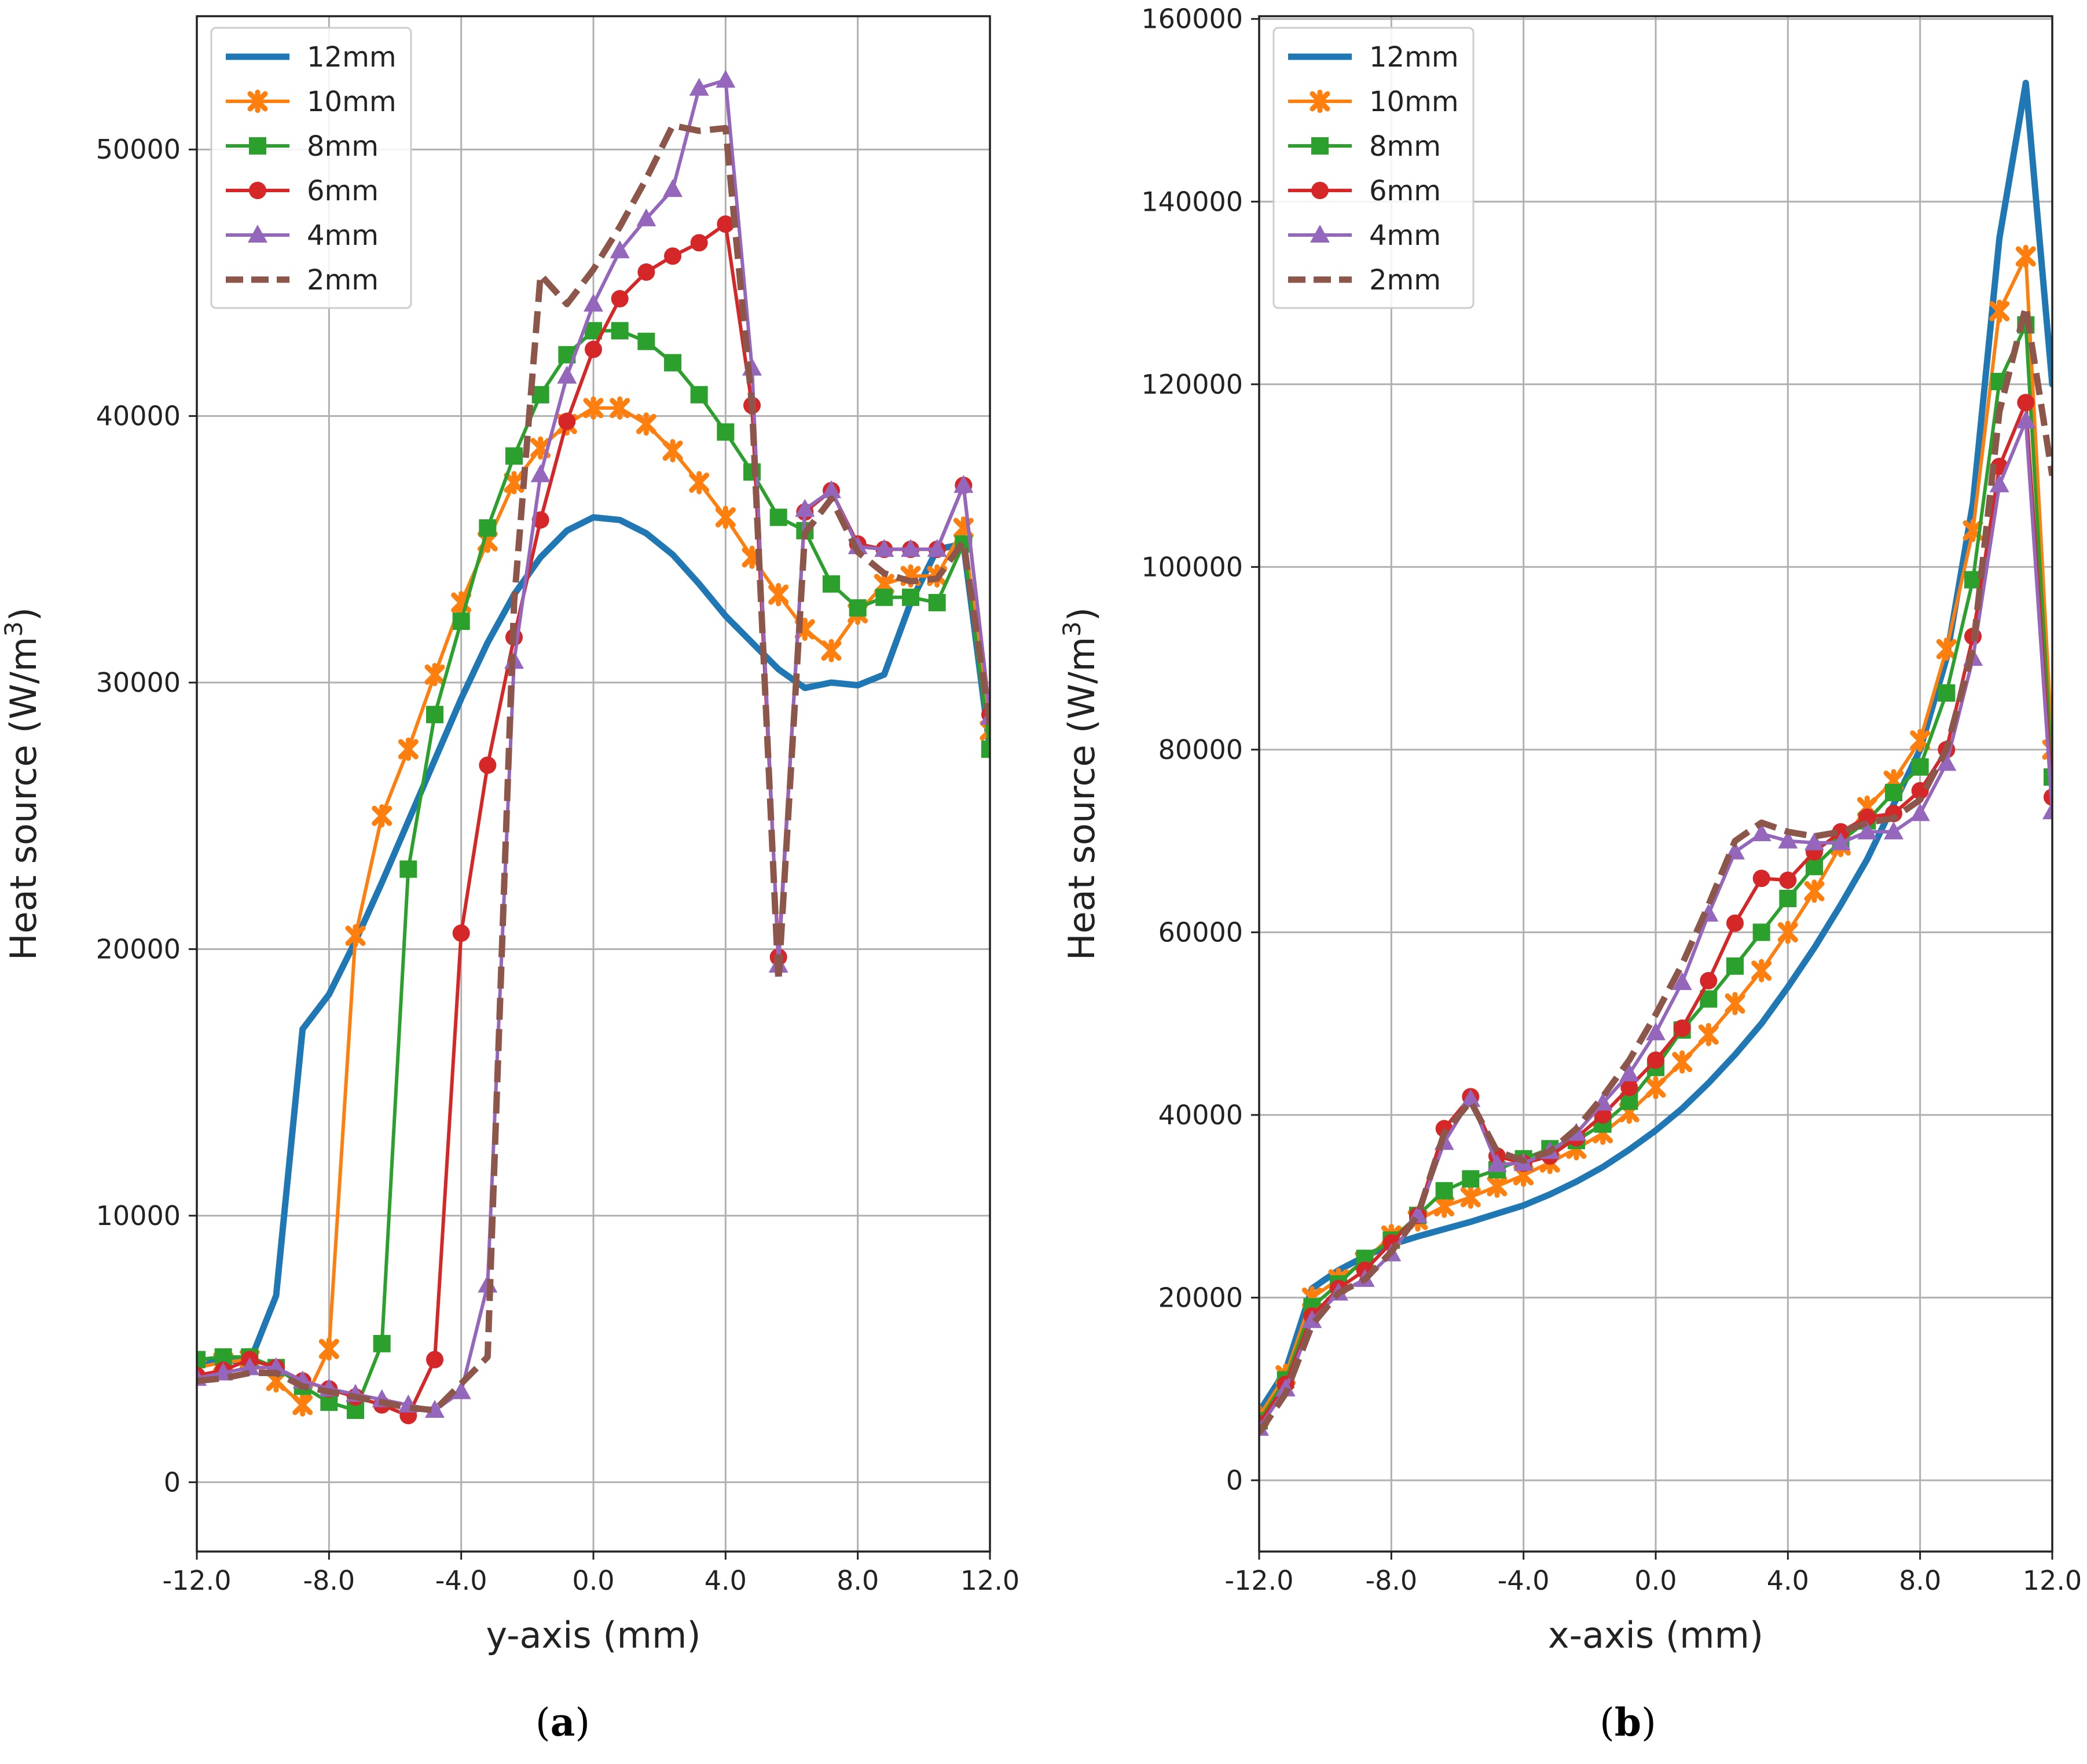 The width and height of the screenshot is (2087, 1764). I want to click on y-tick-label: 50000, so click(138, 150).